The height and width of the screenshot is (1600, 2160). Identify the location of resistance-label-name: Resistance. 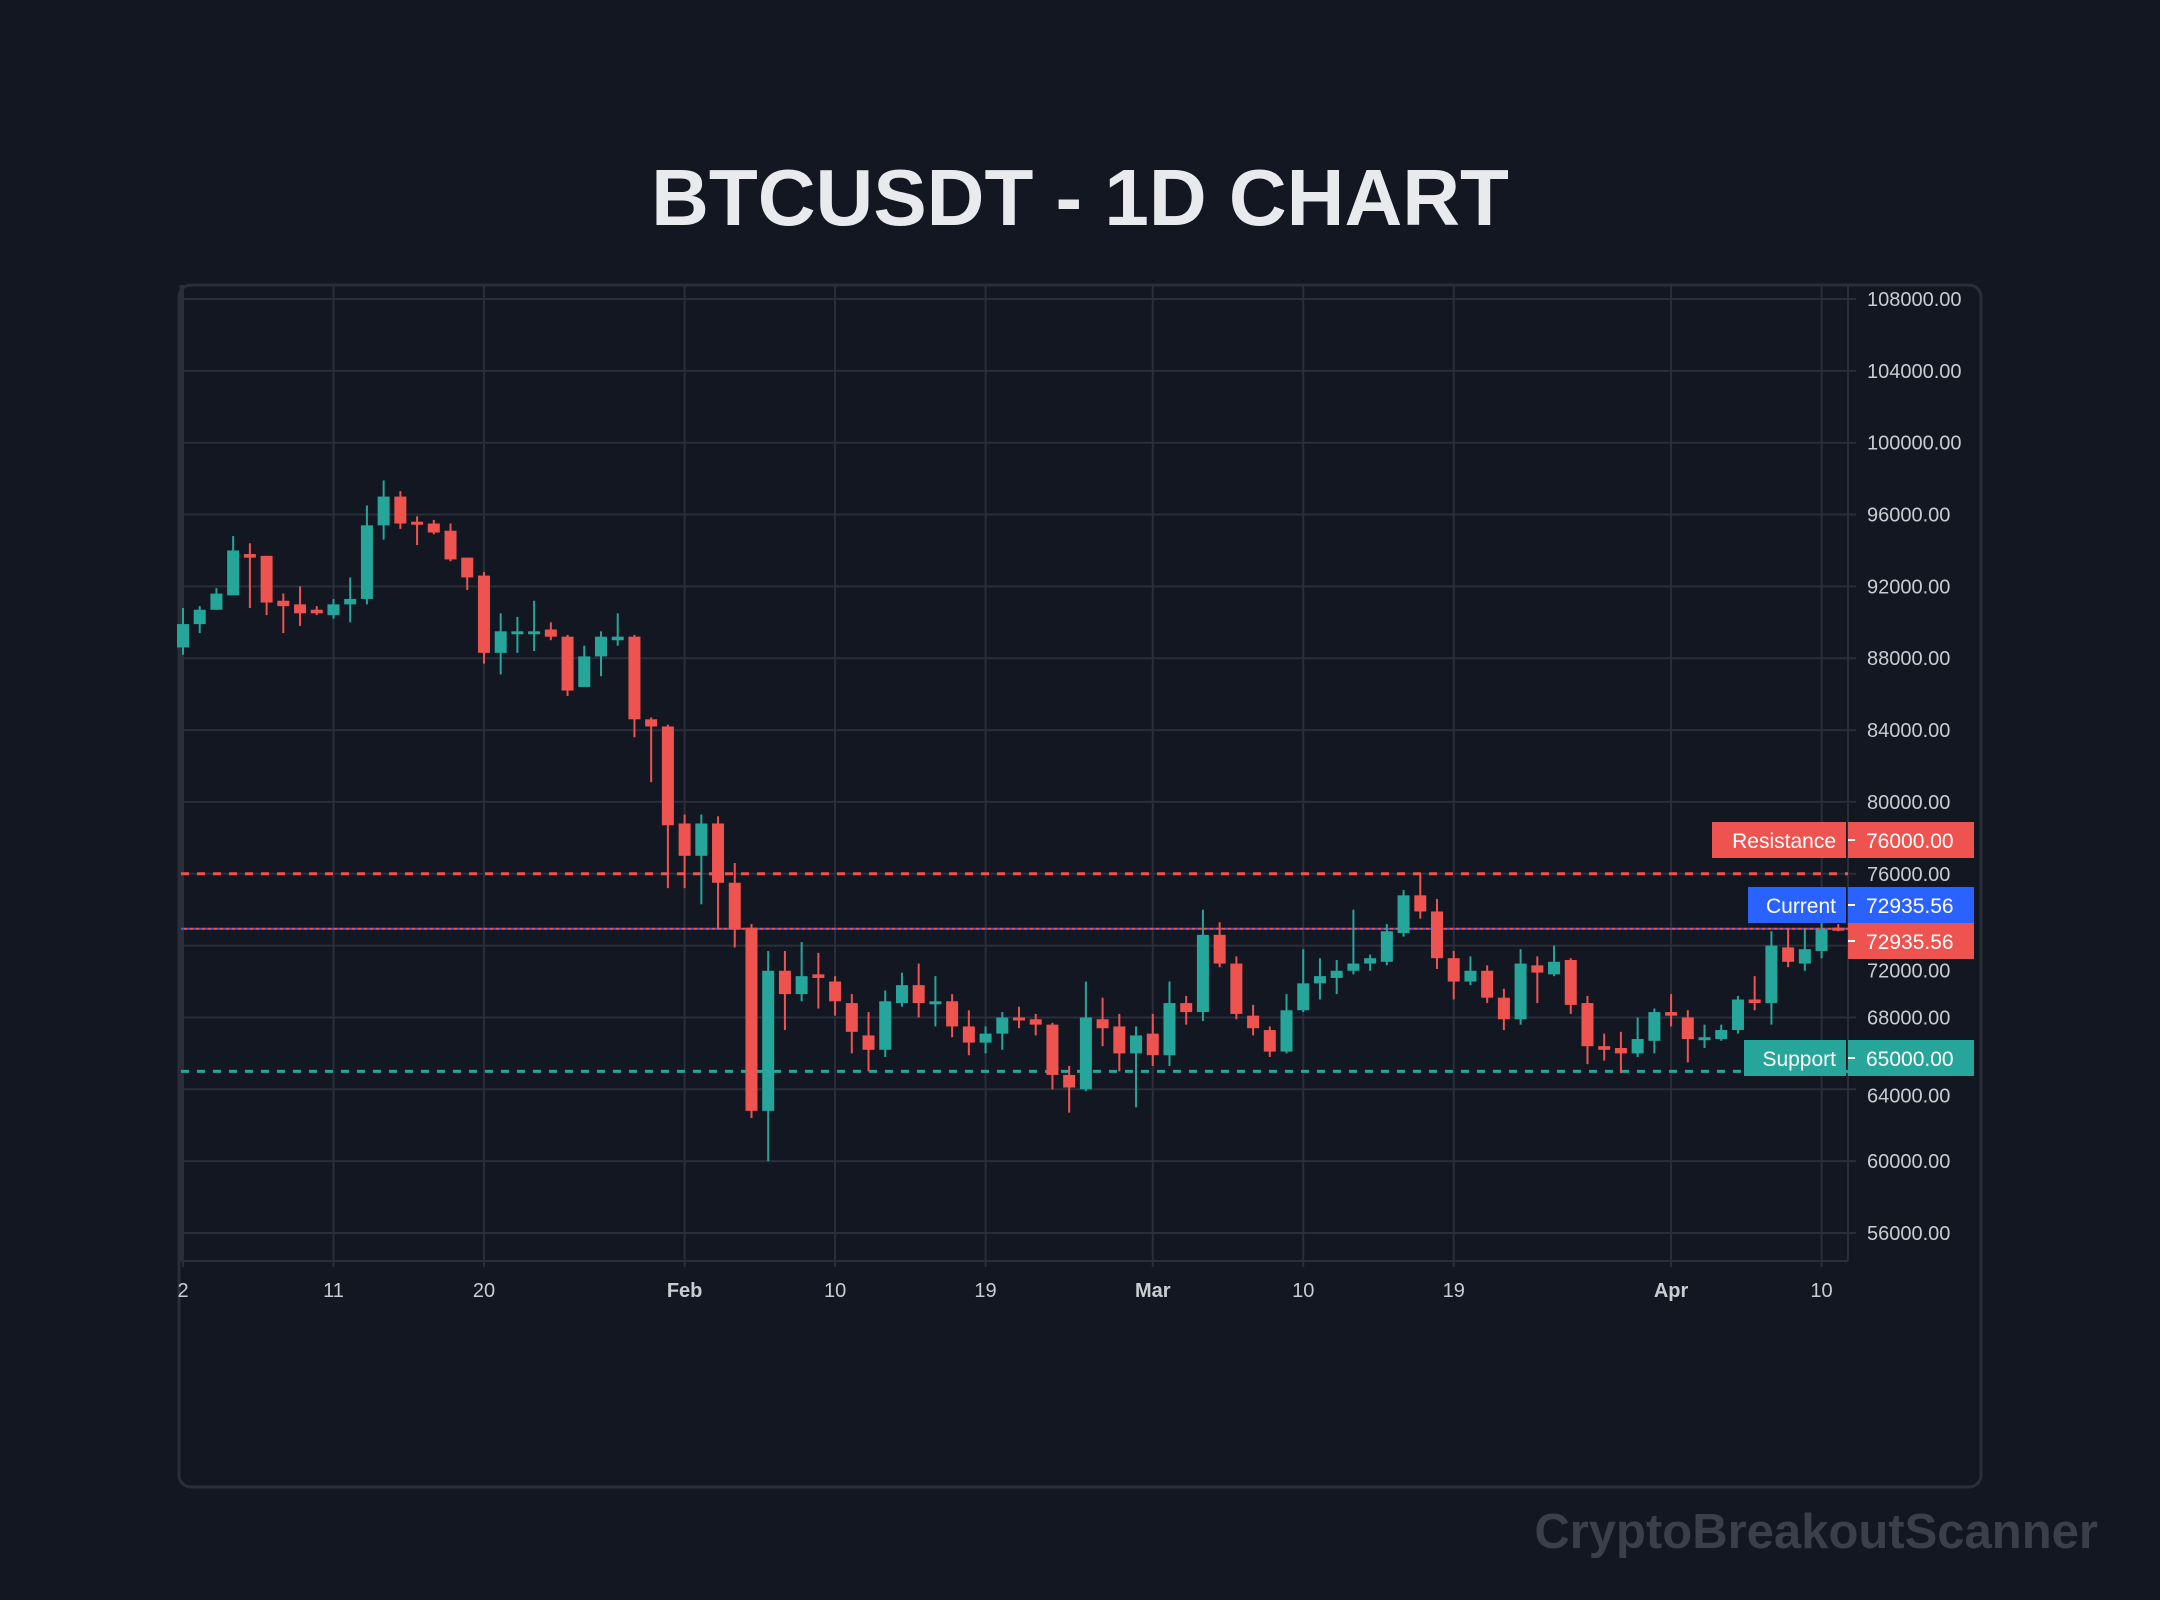
(1784, 841).